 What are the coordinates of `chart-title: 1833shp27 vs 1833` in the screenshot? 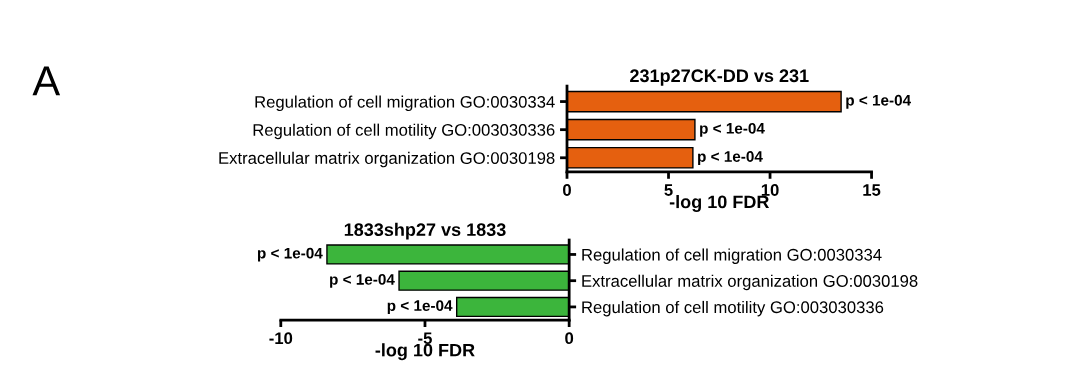 It's located at (425, 231).